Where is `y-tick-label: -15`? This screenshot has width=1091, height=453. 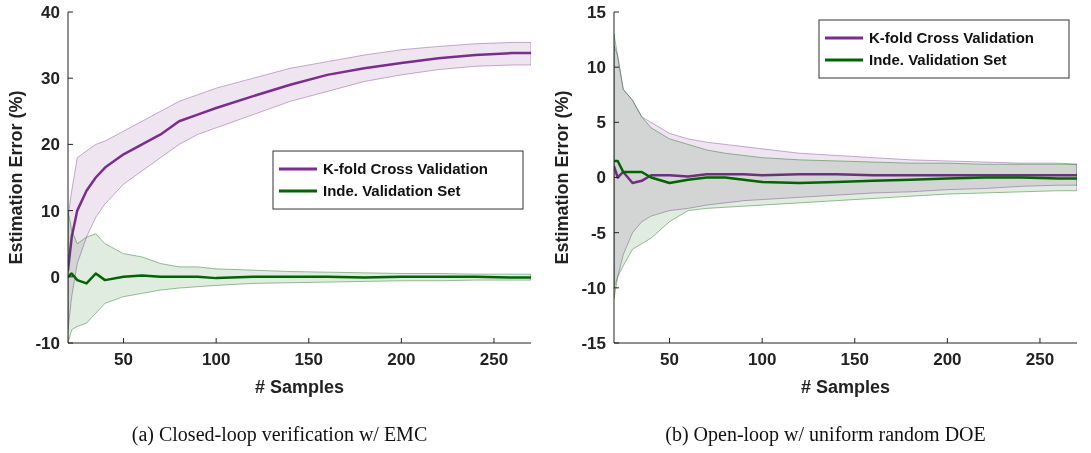 y-tick-label: -15 is located at coordinates (593, 343).